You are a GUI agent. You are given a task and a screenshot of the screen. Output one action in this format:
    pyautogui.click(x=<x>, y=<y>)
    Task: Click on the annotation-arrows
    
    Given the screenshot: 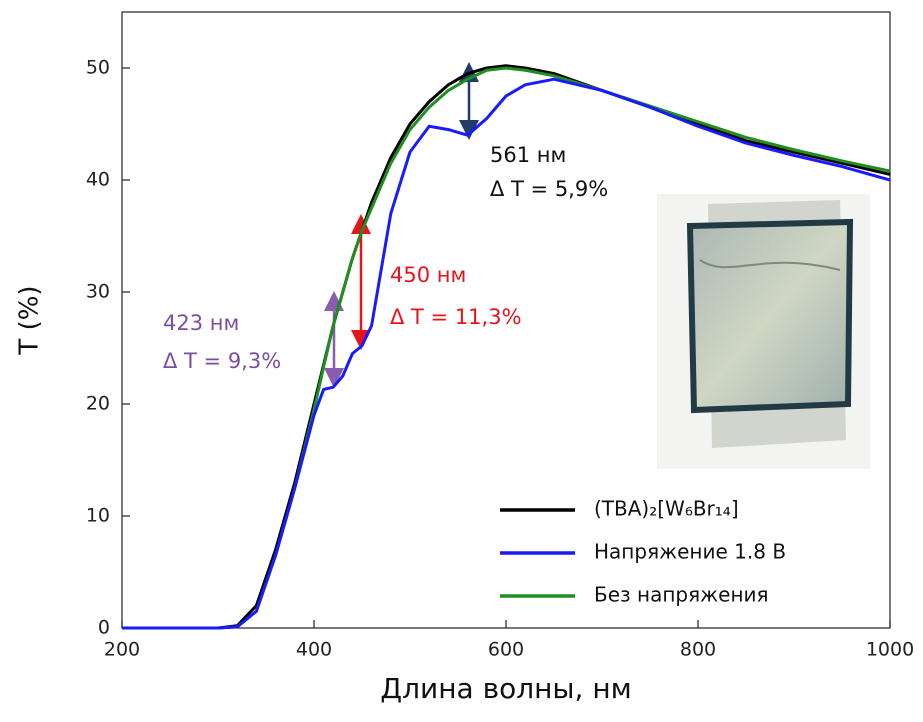 What is the action you would take?
    pyautogui.click(x=401, y=225)
    